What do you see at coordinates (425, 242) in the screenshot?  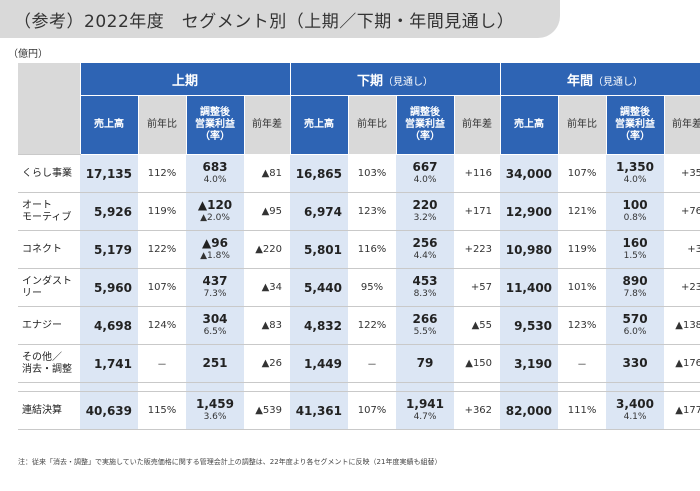 I see `op-value: 256` at bounding box center [425, 242].